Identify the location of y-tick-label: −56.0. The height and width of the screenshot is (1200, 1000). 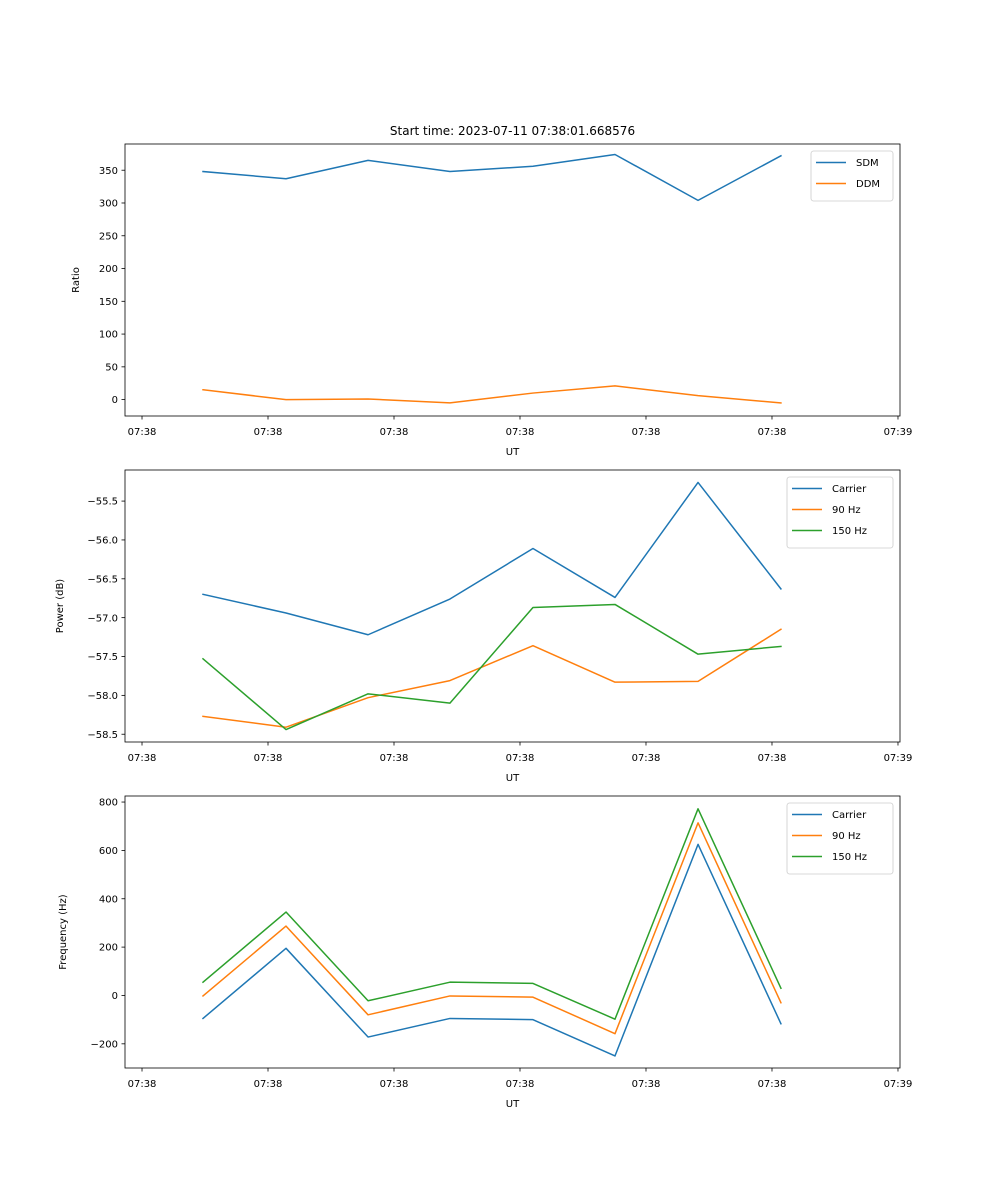
(102, 541).